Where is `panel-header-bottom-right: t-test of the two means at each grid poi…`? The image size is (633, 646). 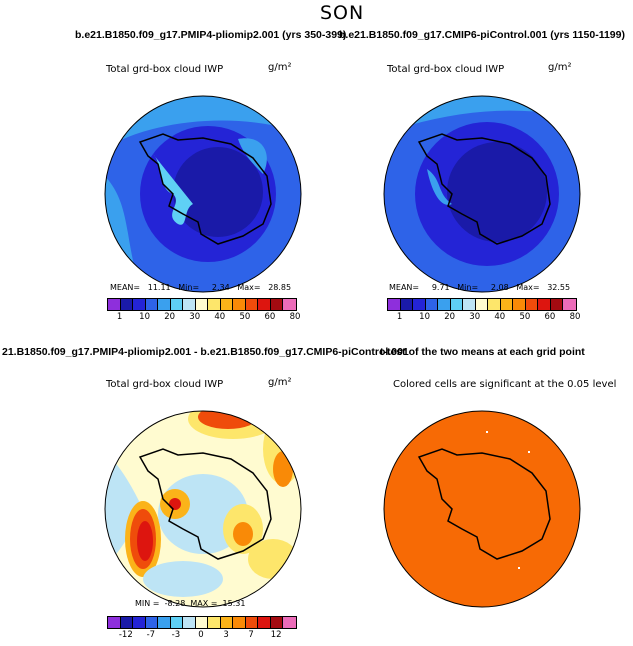 panel-header-bottom-right: t-test of the two means at each grid poi… is located at coordinates (482, 352).